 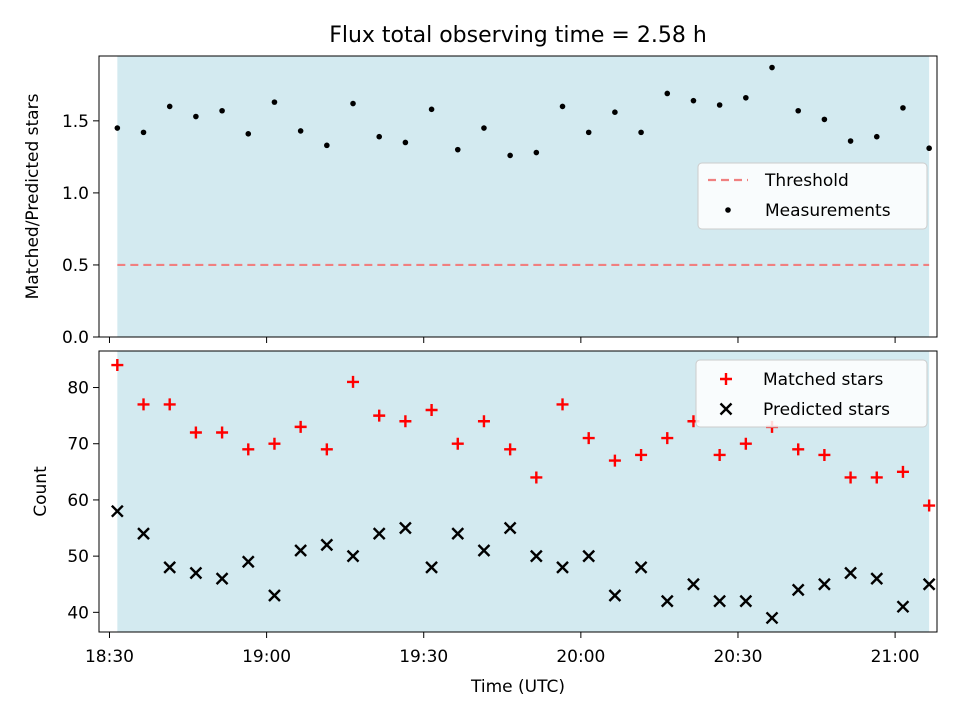 What do you see at coordinates (895, 657) in the screenshot?
I see `x-tick-label: 21:00` at bounding box center [895, 657].